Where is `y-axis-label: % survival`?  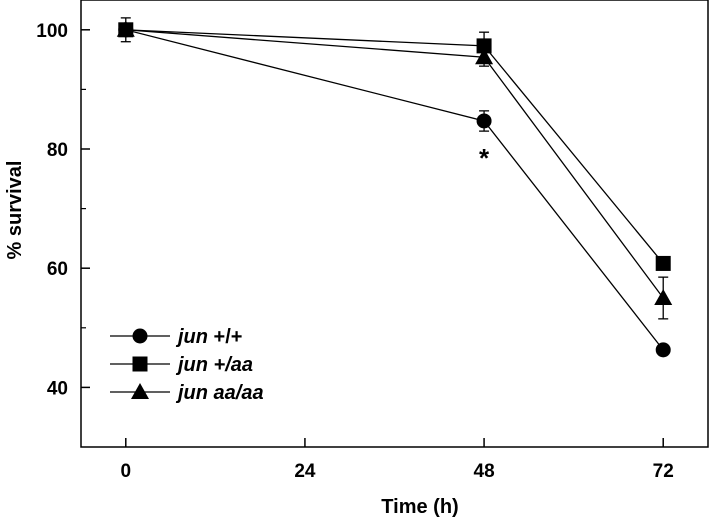 y-axis-label: % survival is located at coordinates (15, 210).